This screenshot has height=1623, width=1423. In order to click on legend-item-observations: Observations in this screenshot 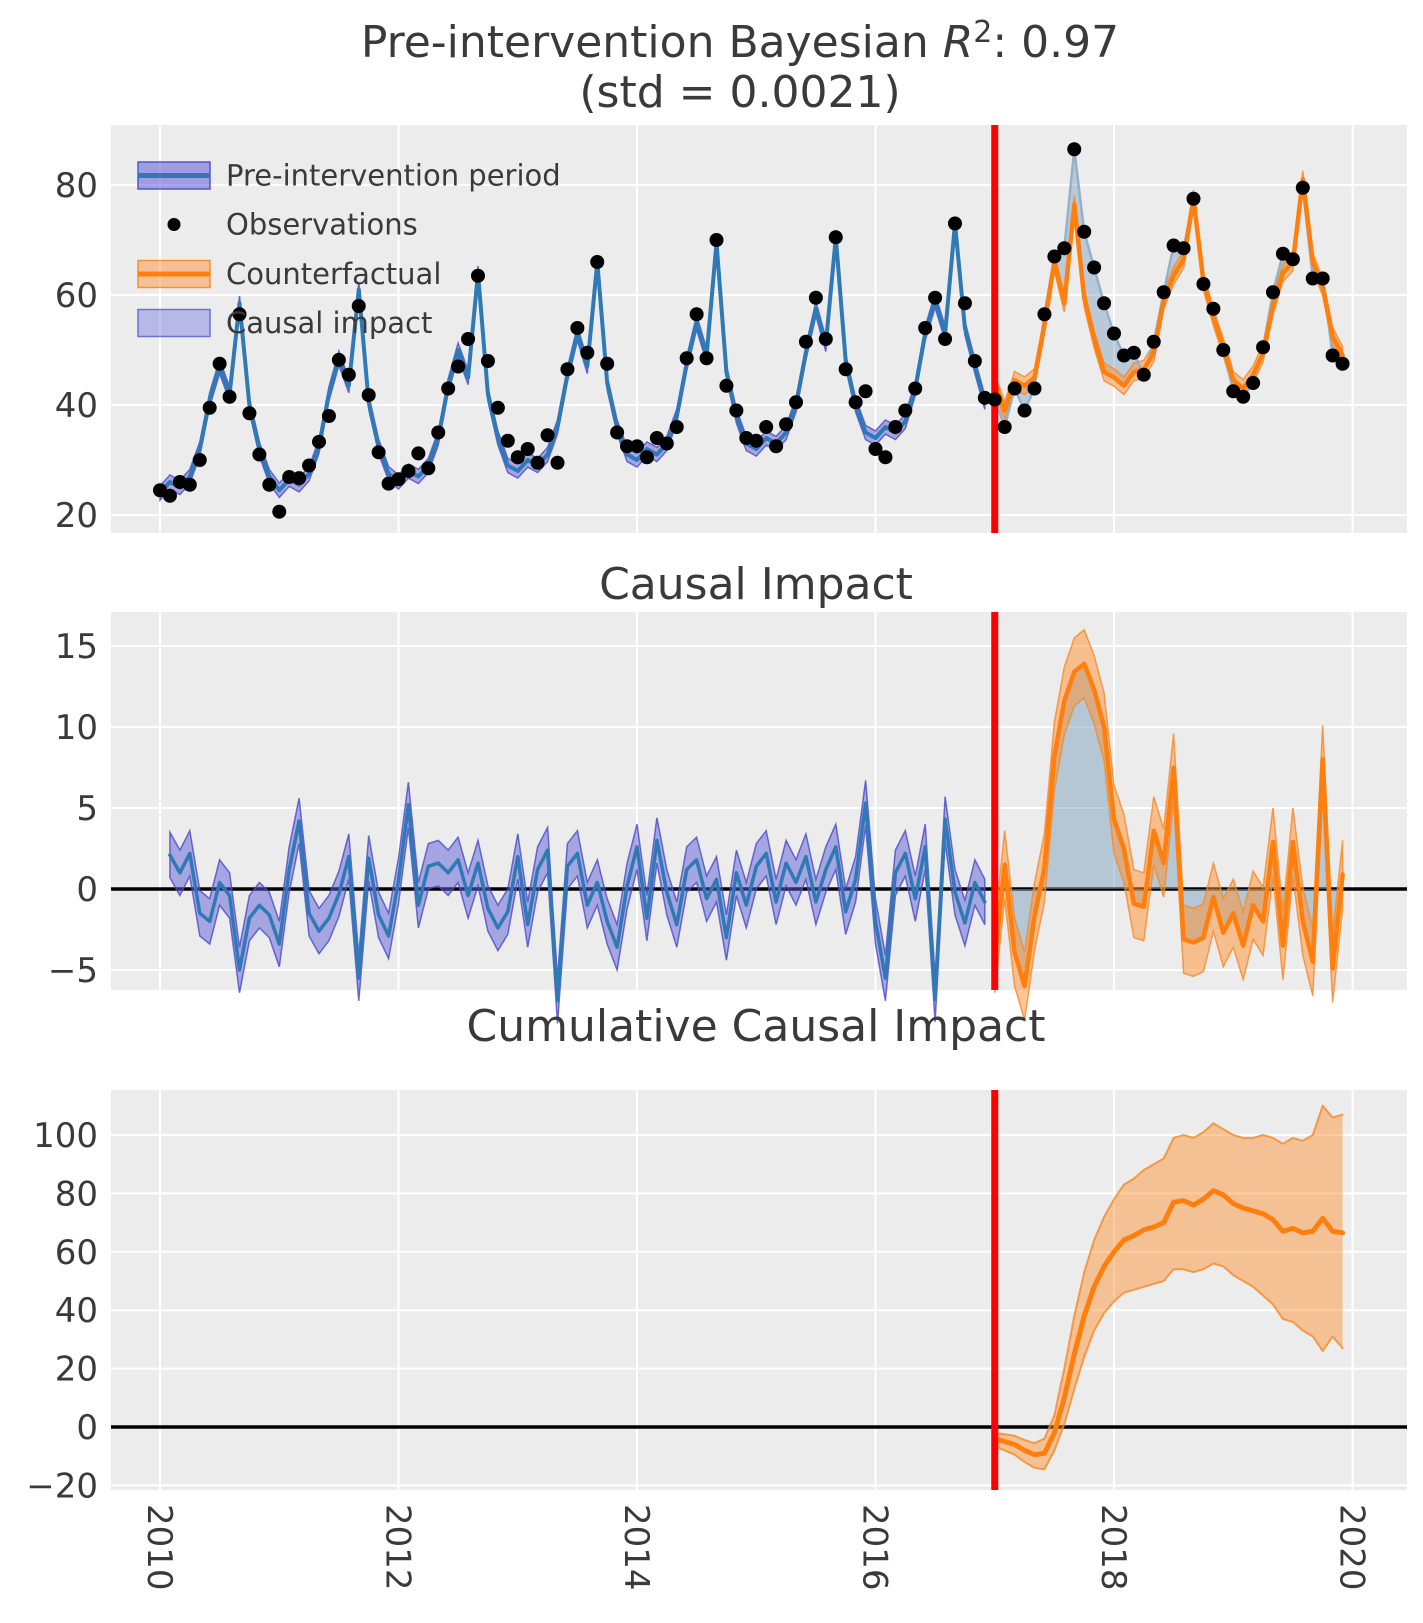, I will do `click(292, 225)`.